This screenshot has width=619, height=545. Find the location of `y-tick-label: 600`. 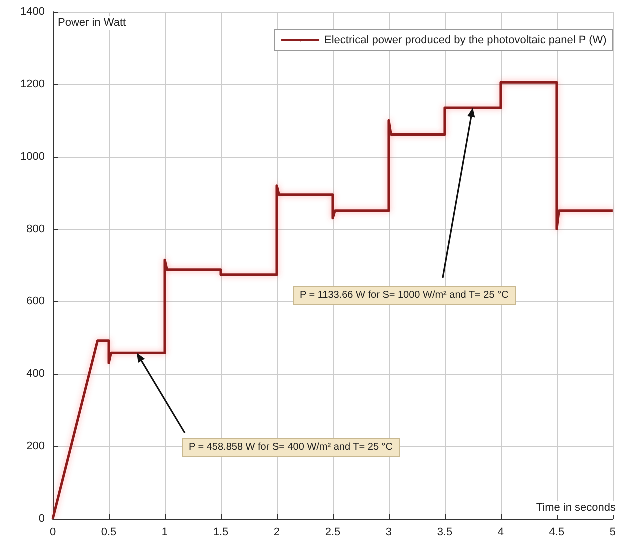

y-tick-label: 600 is located at coordinates (35, 302).